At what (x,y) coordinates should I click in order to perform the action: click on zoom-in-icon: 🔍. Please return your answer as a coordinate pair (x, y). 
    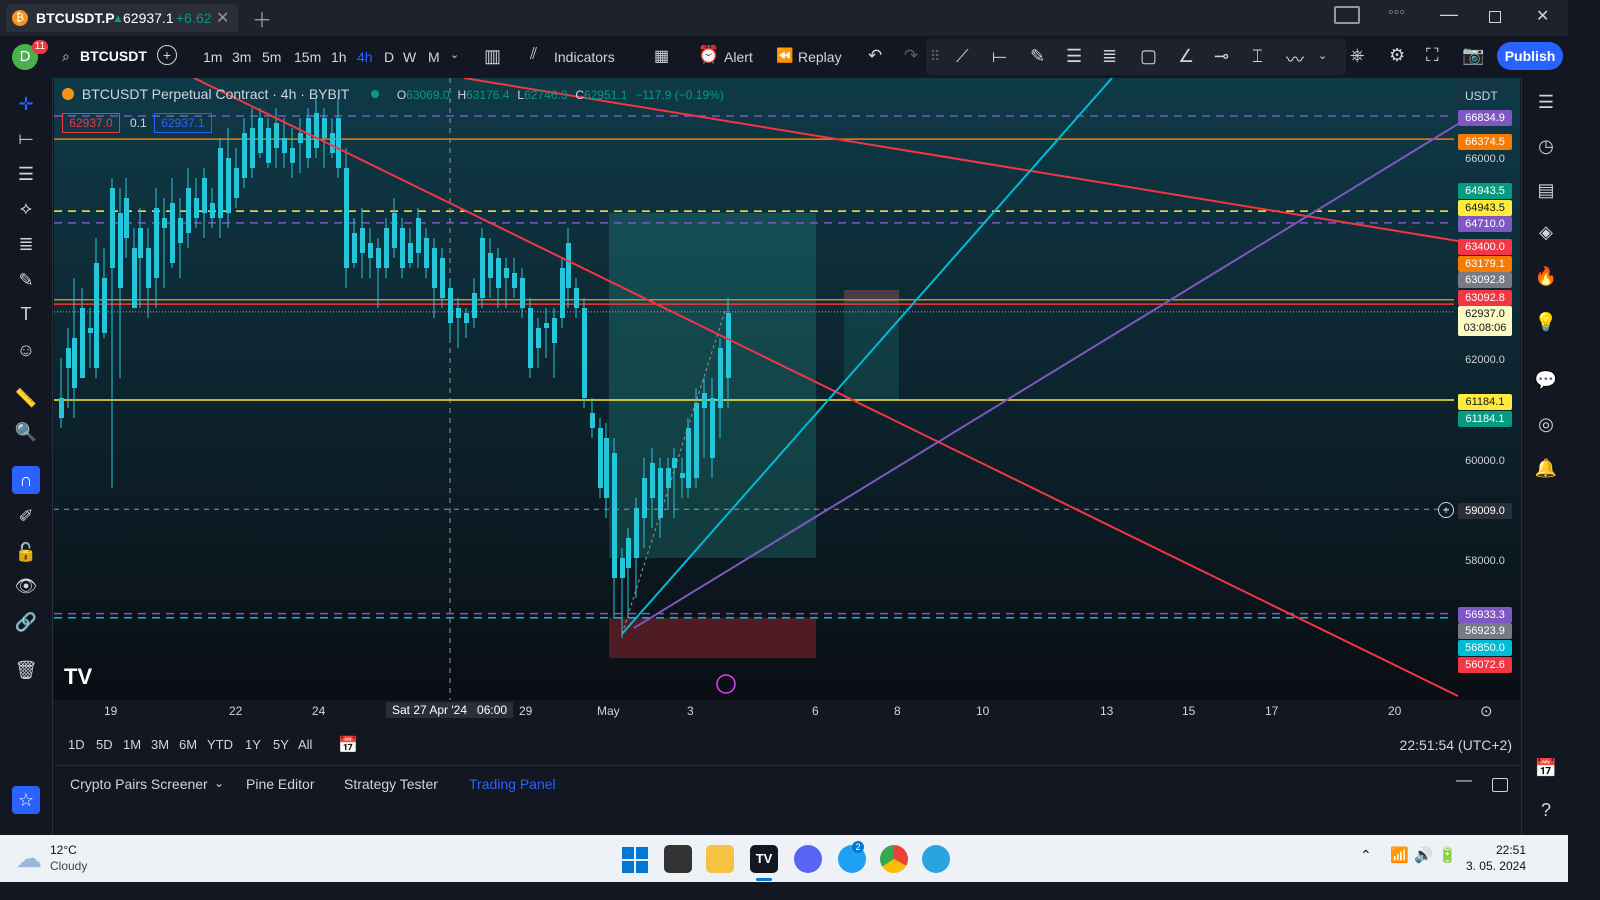
    Looking at the image, I should click on (26, 431).